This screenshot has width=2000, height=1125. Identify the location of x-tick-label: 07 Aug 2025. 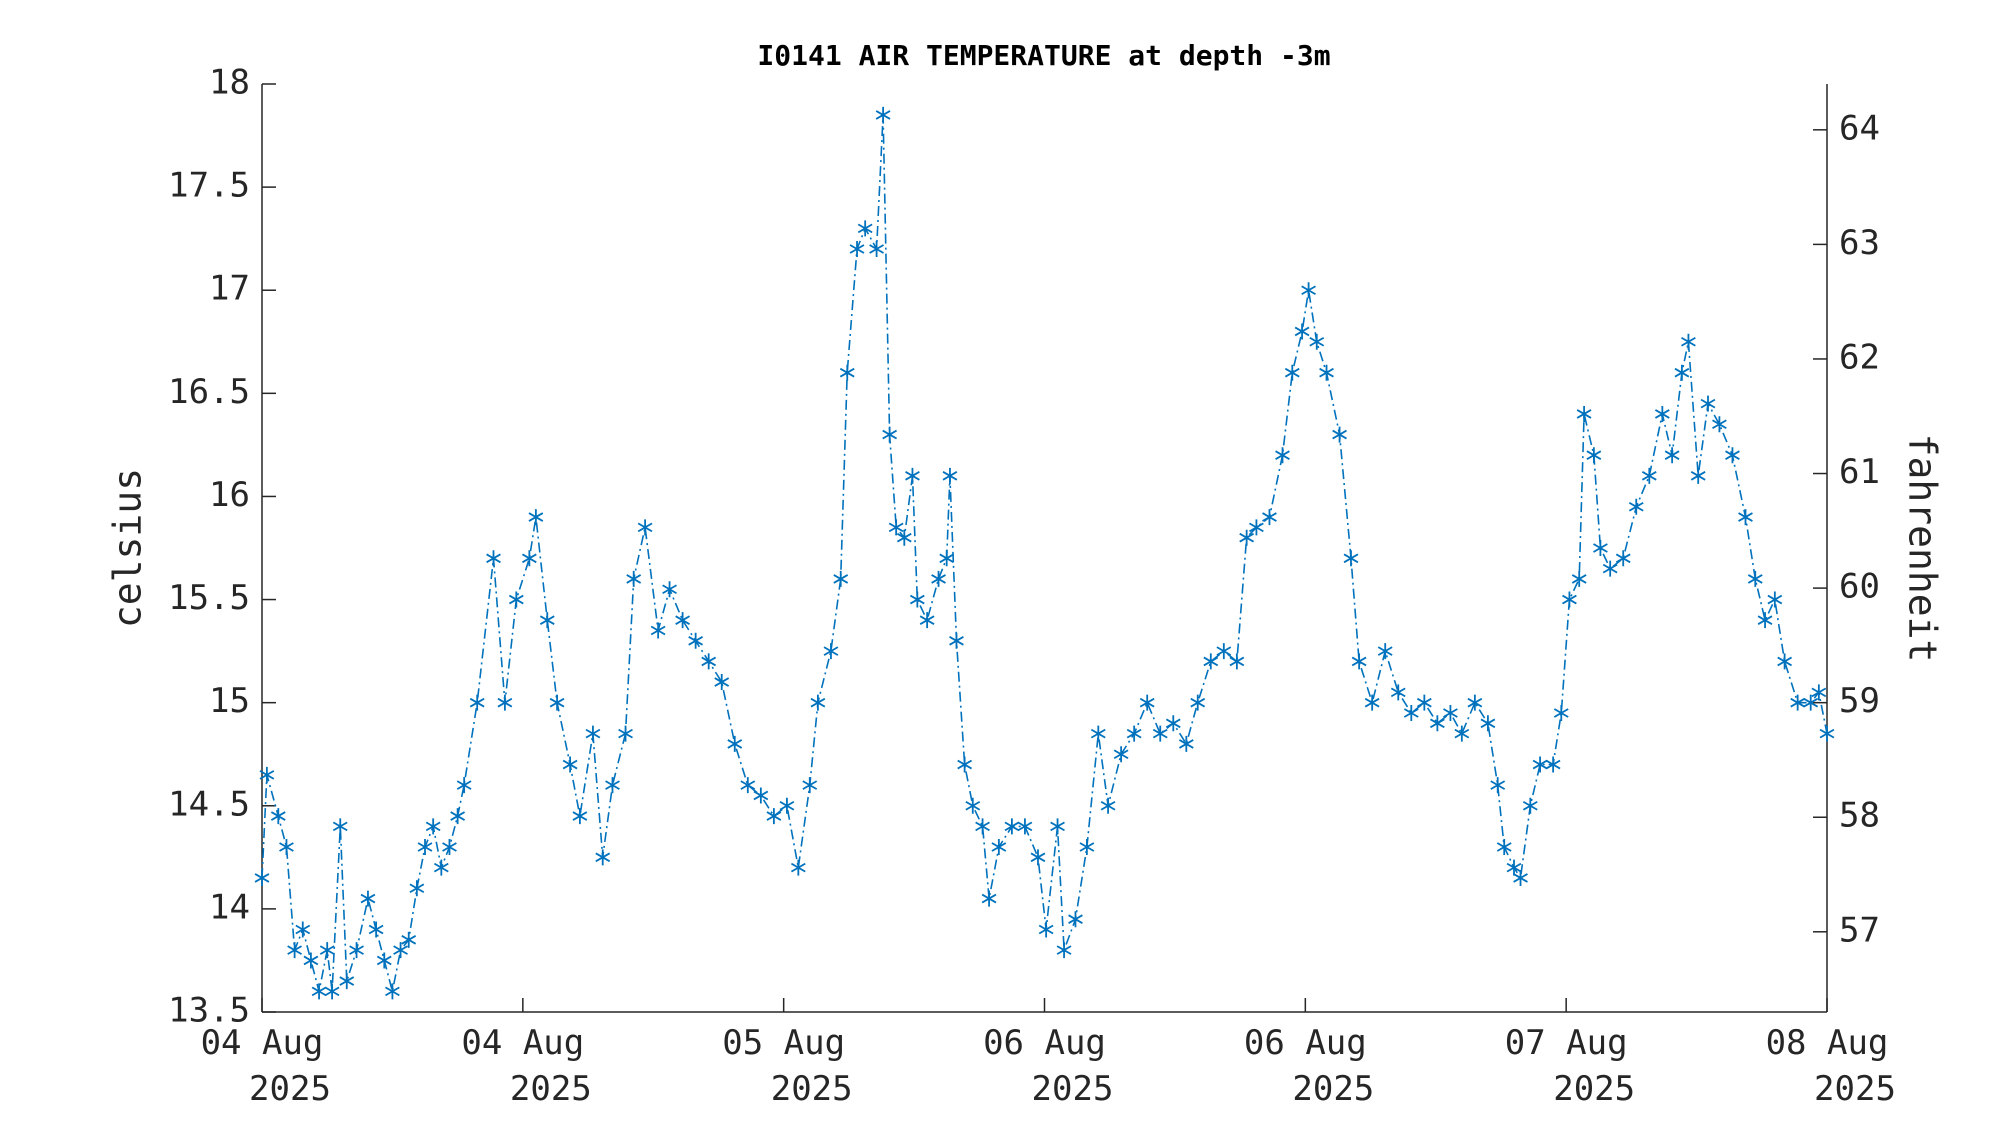
(1570, 1066).